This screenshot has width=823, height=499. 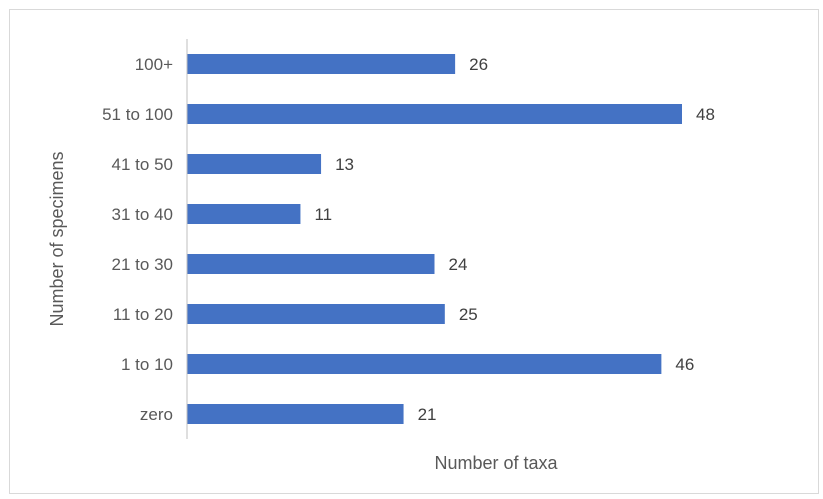 I want to click on x-axis-title: Number of taxa, so click(x=496, y=463).